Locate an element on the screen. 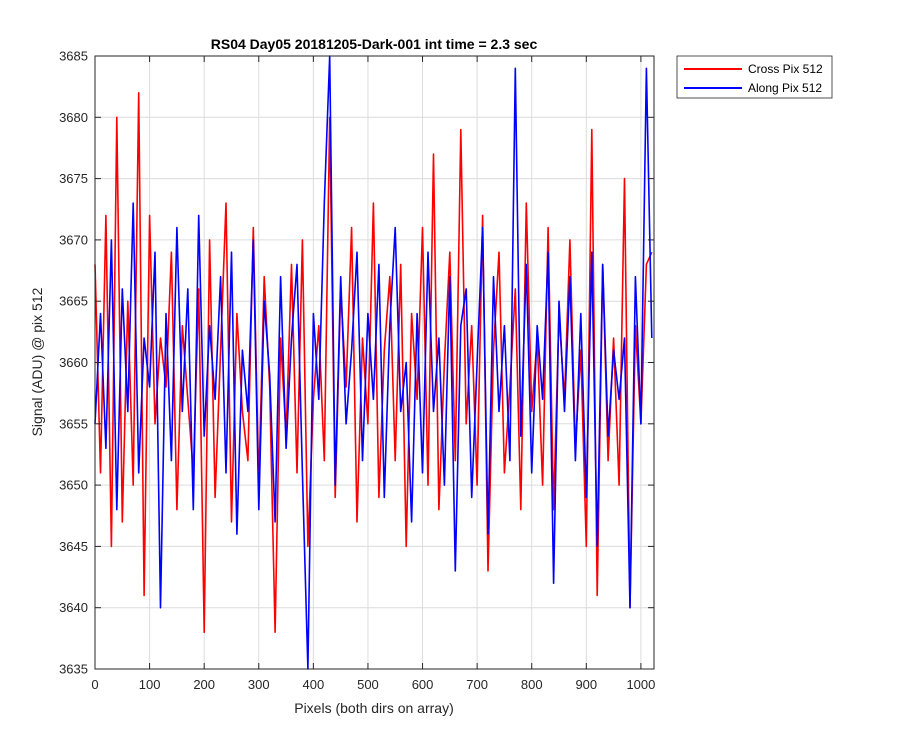  legend: Cross Pix 512 Along Pix 512 is located at coordinates (754, 77).